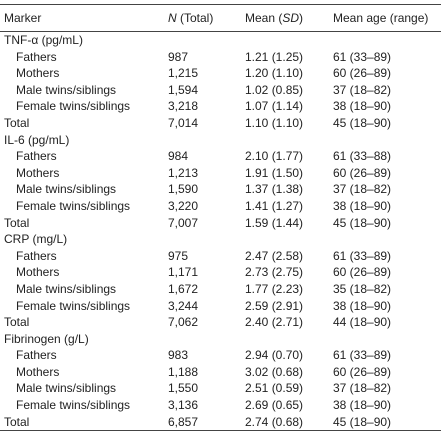 This screenshot has width=441, height=438. I want to click on group-title: IL-6 (pg/mL), so click(37, 139).